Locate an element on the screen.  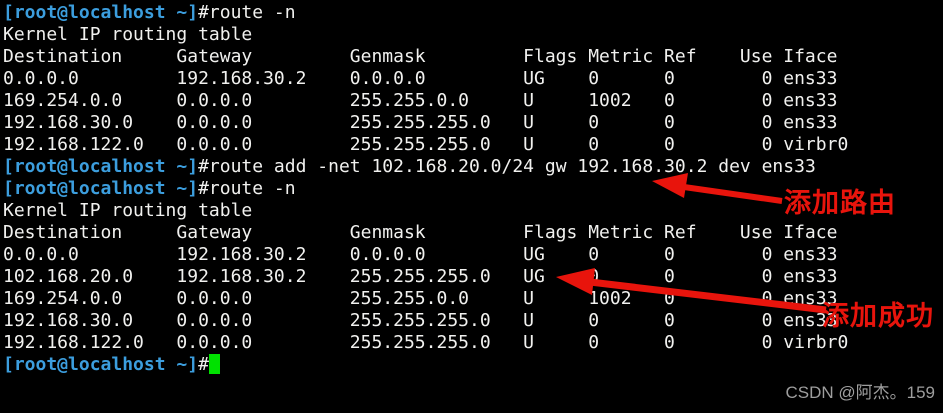
prompt-line-current: [root@localhost ~]# is located at coordinates (473, 365).